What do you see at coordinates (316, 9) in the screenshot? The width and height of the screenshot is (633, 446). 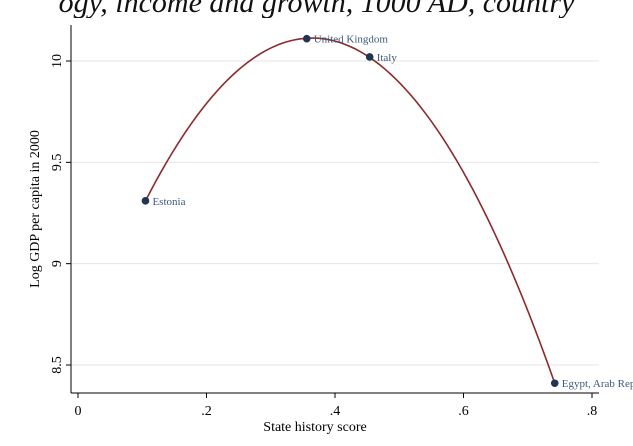 I see `caption-fragment: ogy, income and growth, 1000 AD, country` at bounding box center [316, 9].